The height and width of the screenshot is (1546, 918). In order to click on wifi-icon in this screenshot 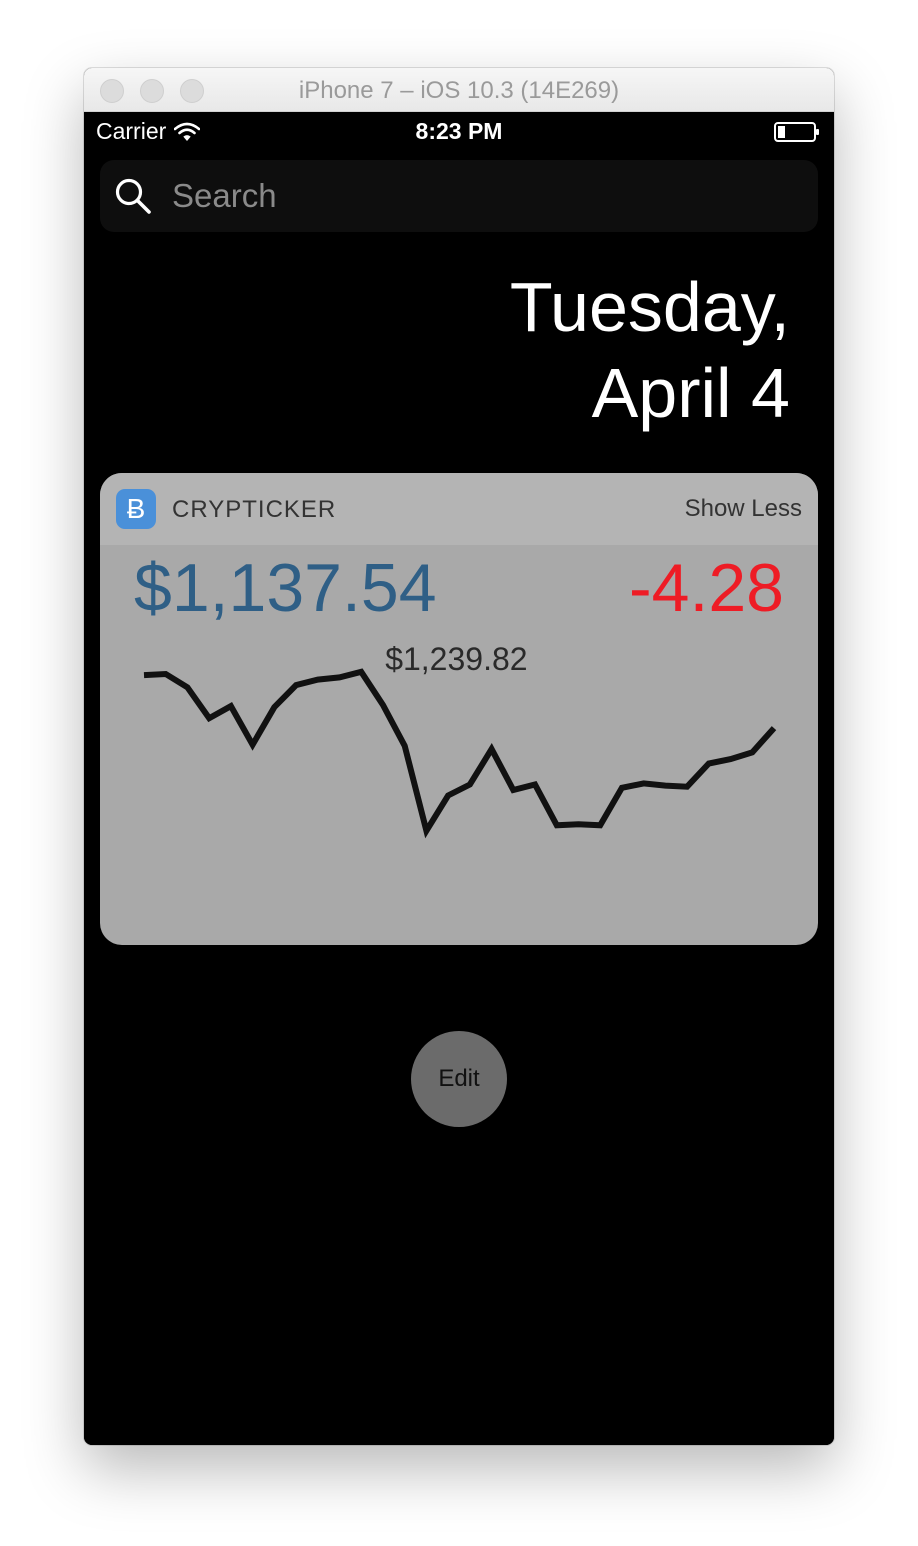, I will do `click(187, 131)`.